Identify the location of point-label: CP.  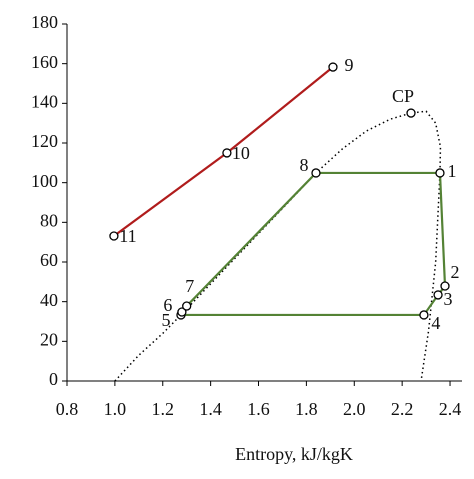
(403, 96).